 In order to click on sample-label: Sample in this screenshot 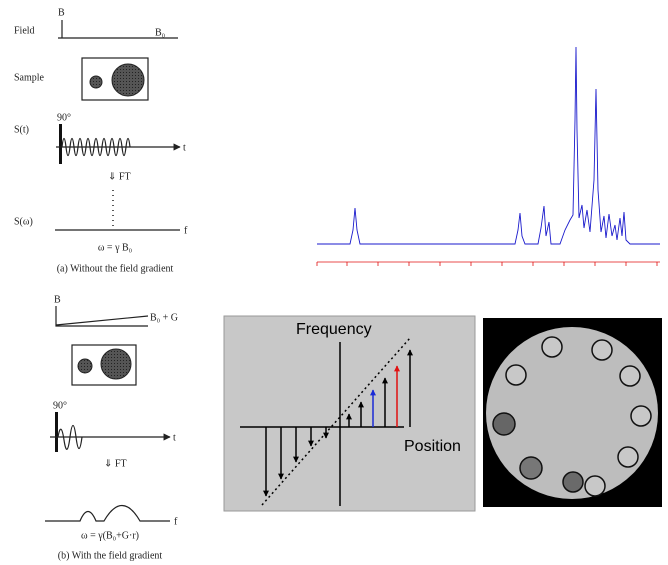, I will do `click(29, 77)`.